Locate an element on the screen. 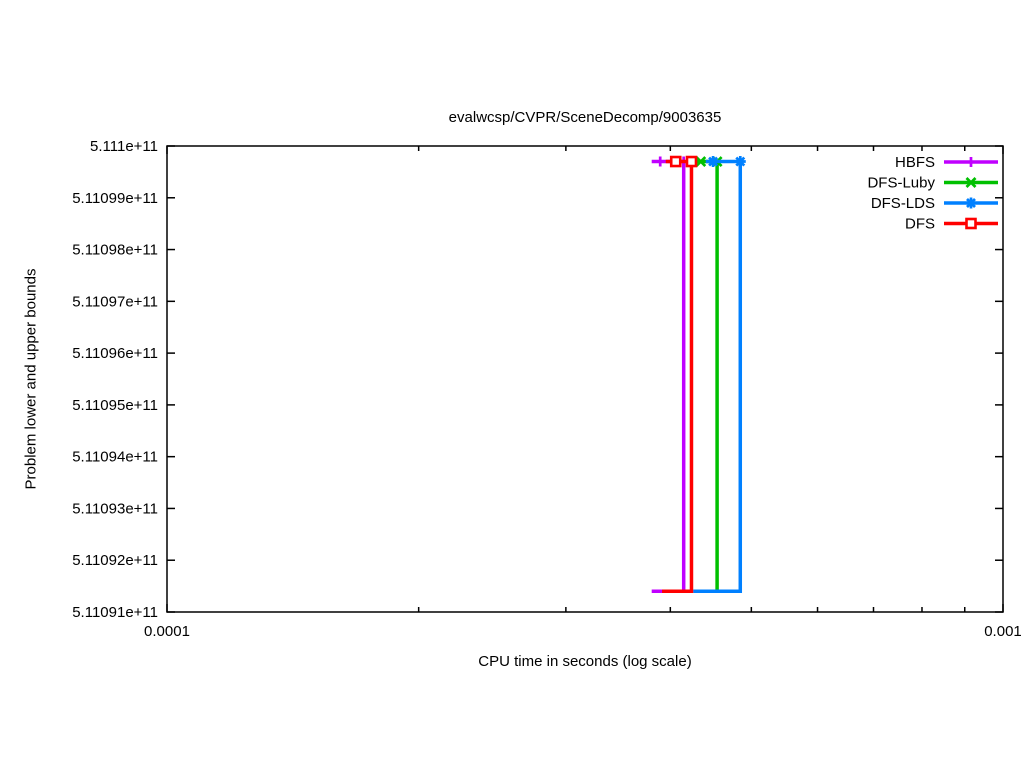 This screenshot has width=1024, height=768. y-tick-label: 5.11099e+11 is located at coordinates (115, 198).